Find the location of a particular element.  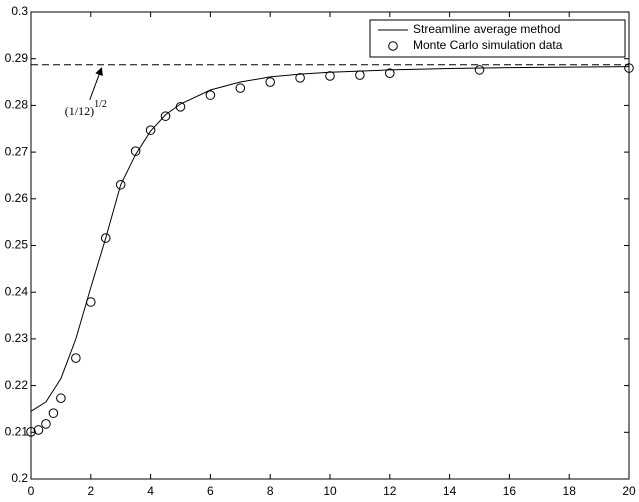

legend-label: Streamline average method is located at coordinates (486, 29).